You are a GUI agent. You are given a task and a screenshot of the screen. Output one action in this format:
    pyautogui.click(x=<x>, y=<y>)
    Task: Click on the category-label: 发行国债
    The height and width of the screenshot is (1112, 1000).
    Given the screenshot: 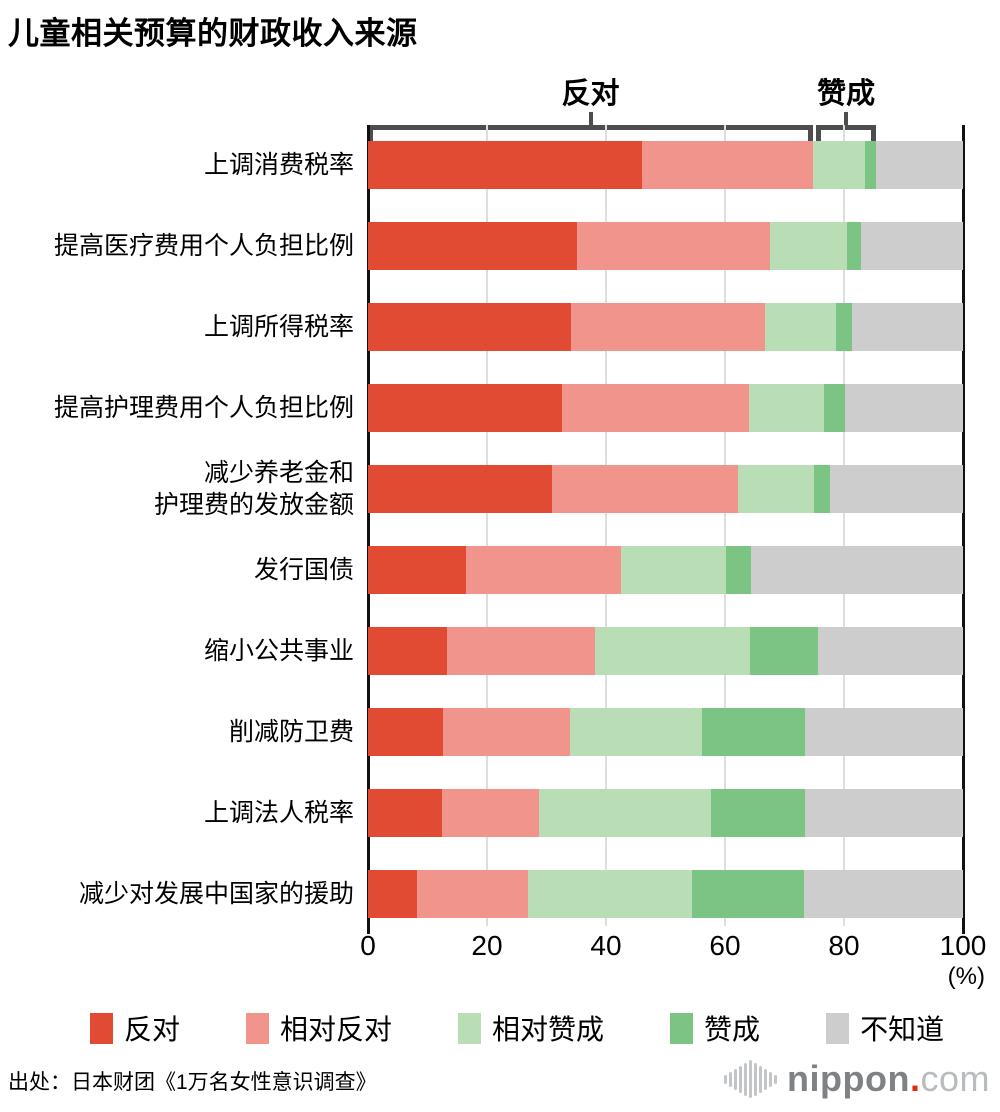 What is the action you would take?
    pyautogui.click(x=303, y=570)
    